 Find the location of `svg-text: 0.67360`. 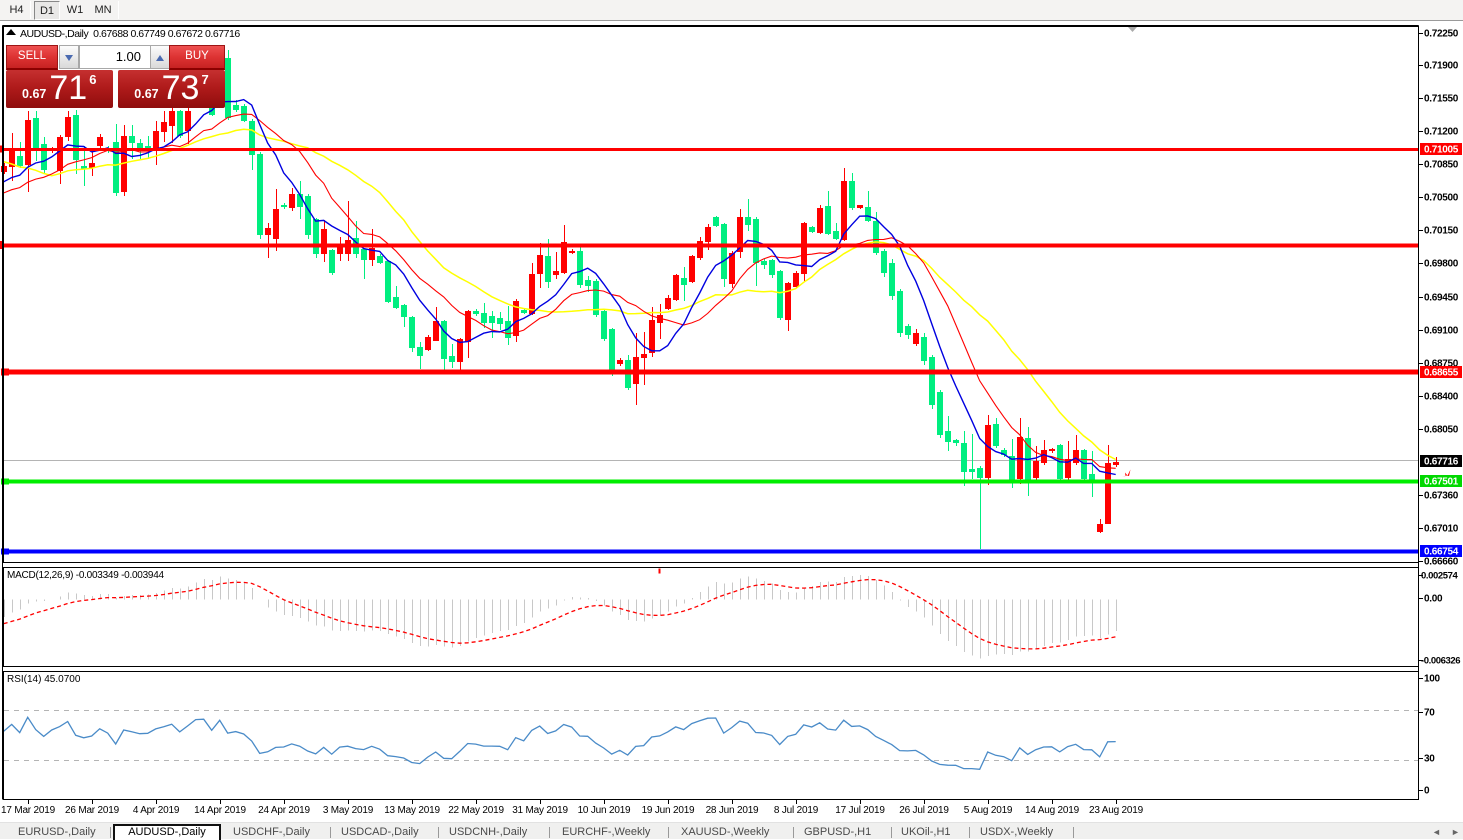

svg-text: 0.67360 is located at coordinates (1441, 496).